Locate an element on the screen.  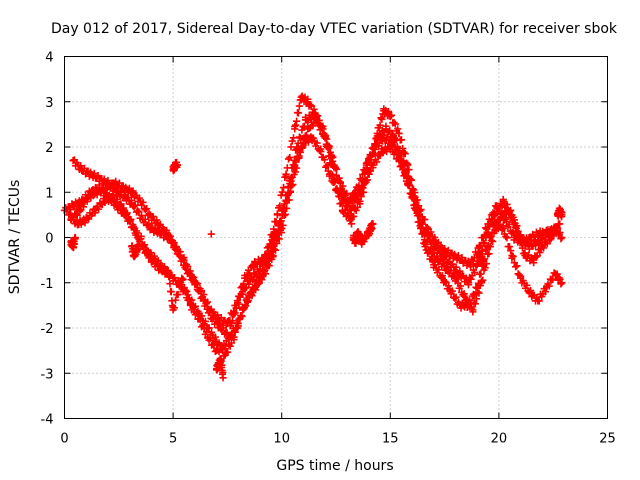
x-tick-label: 20 is located at coordinates (499, 439).